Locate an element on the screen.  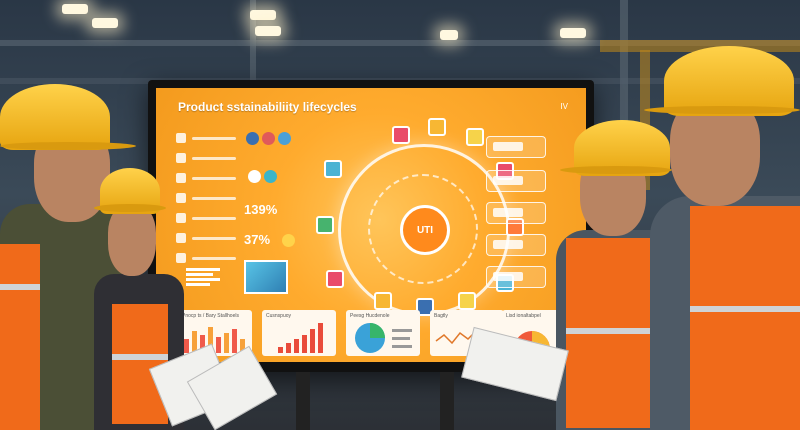
globe-icon is located at coordinates (284, 138).